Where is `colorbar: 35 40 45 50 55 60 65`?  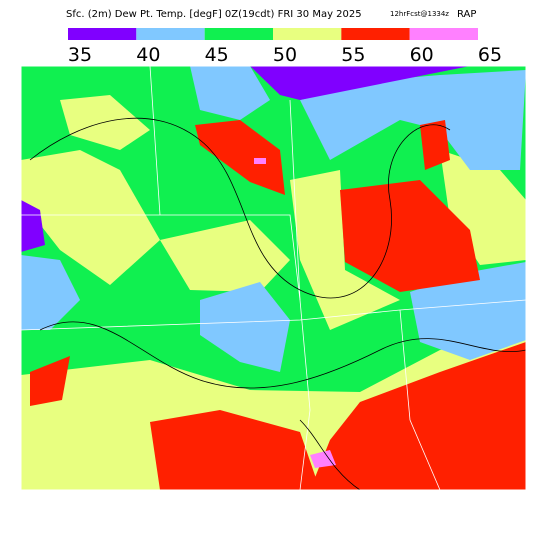
colorbar: 35 40 45 50 55 60 65 is located at coordinates (285, 47).